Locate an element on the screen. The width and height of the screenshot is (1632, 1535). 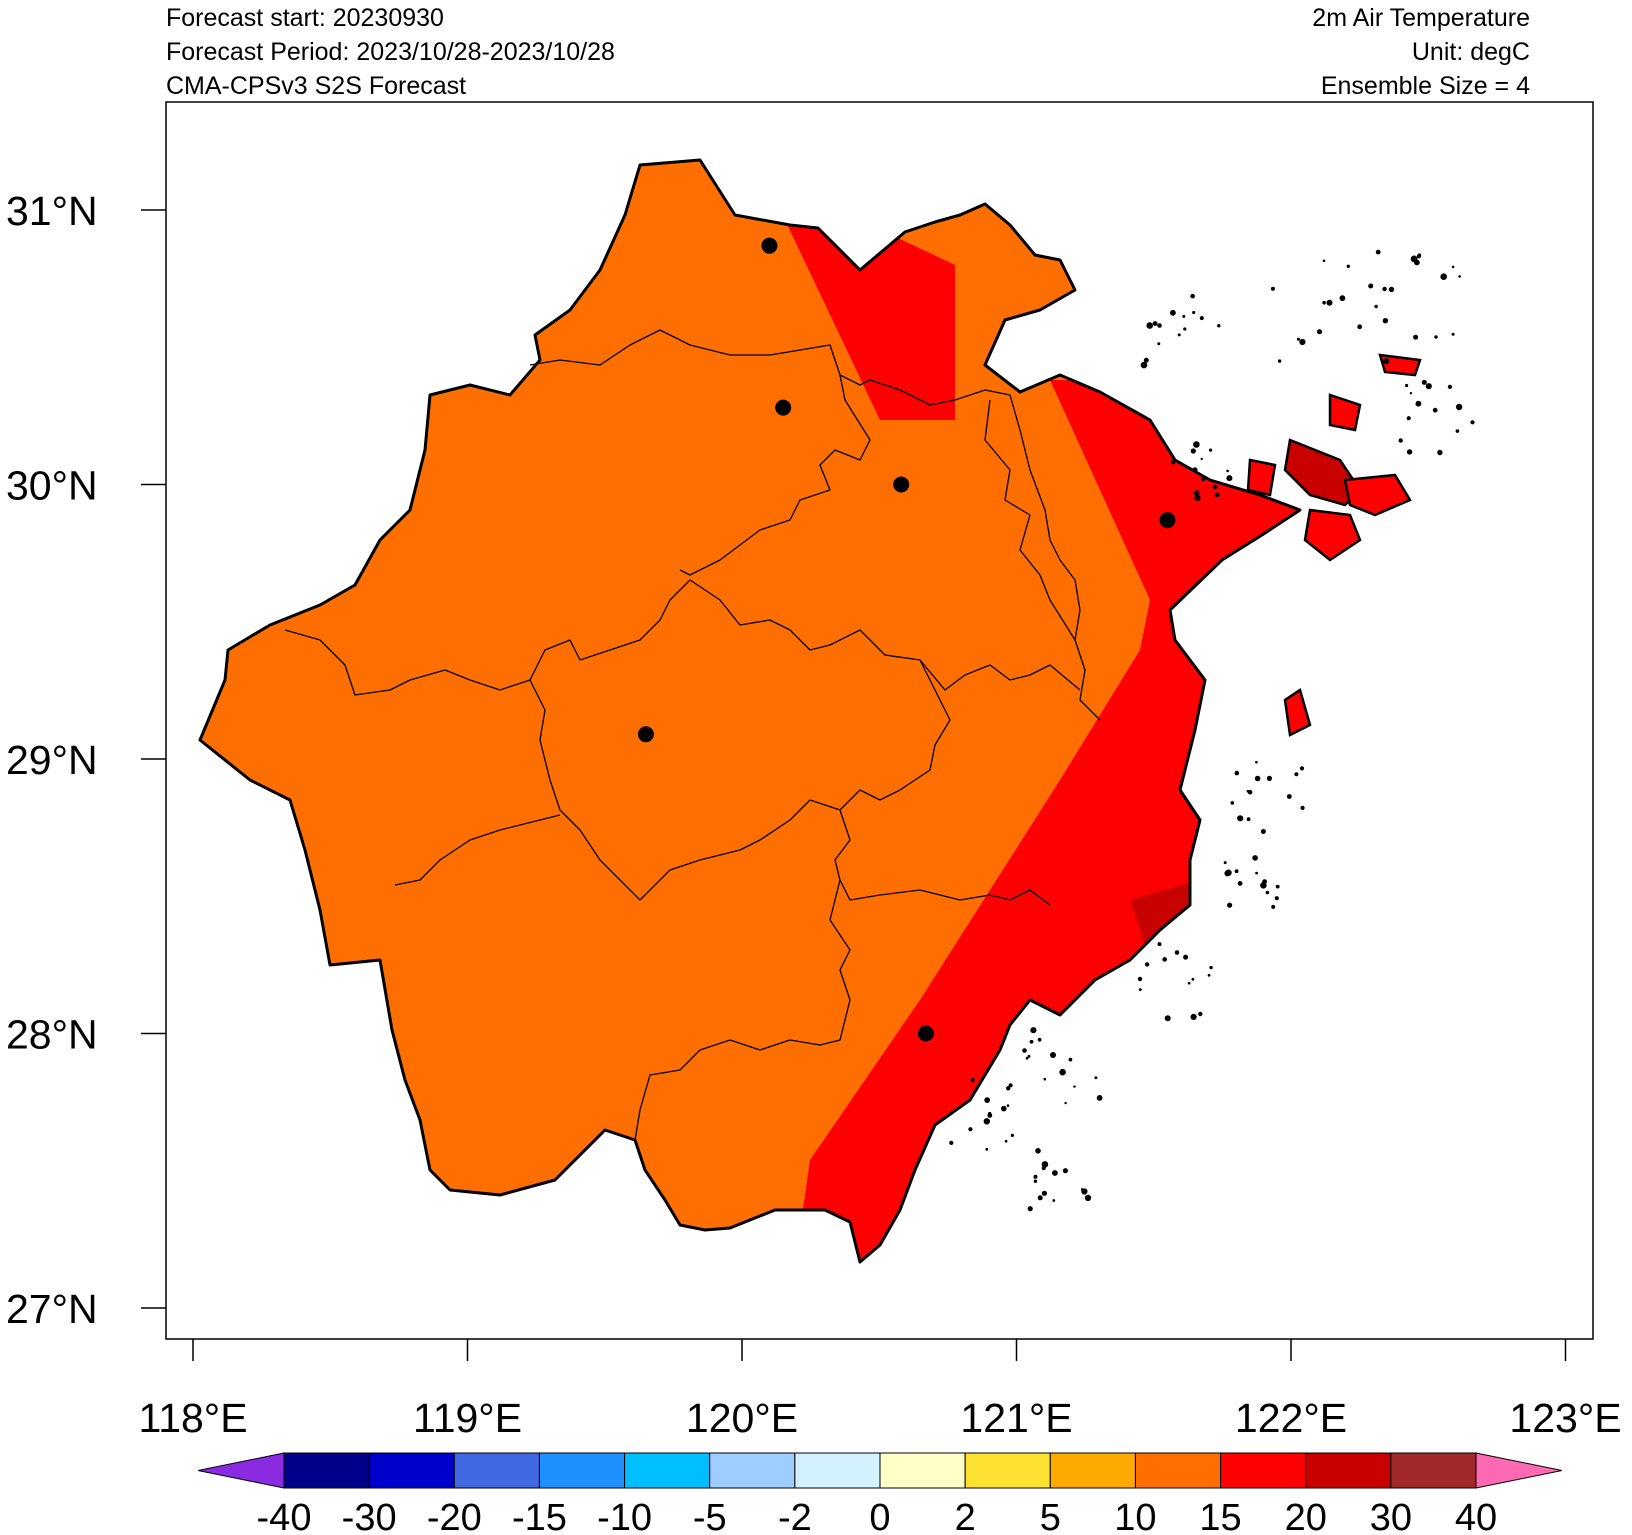
colorbar-label: 5 is located at coordinates (1050, 1516).